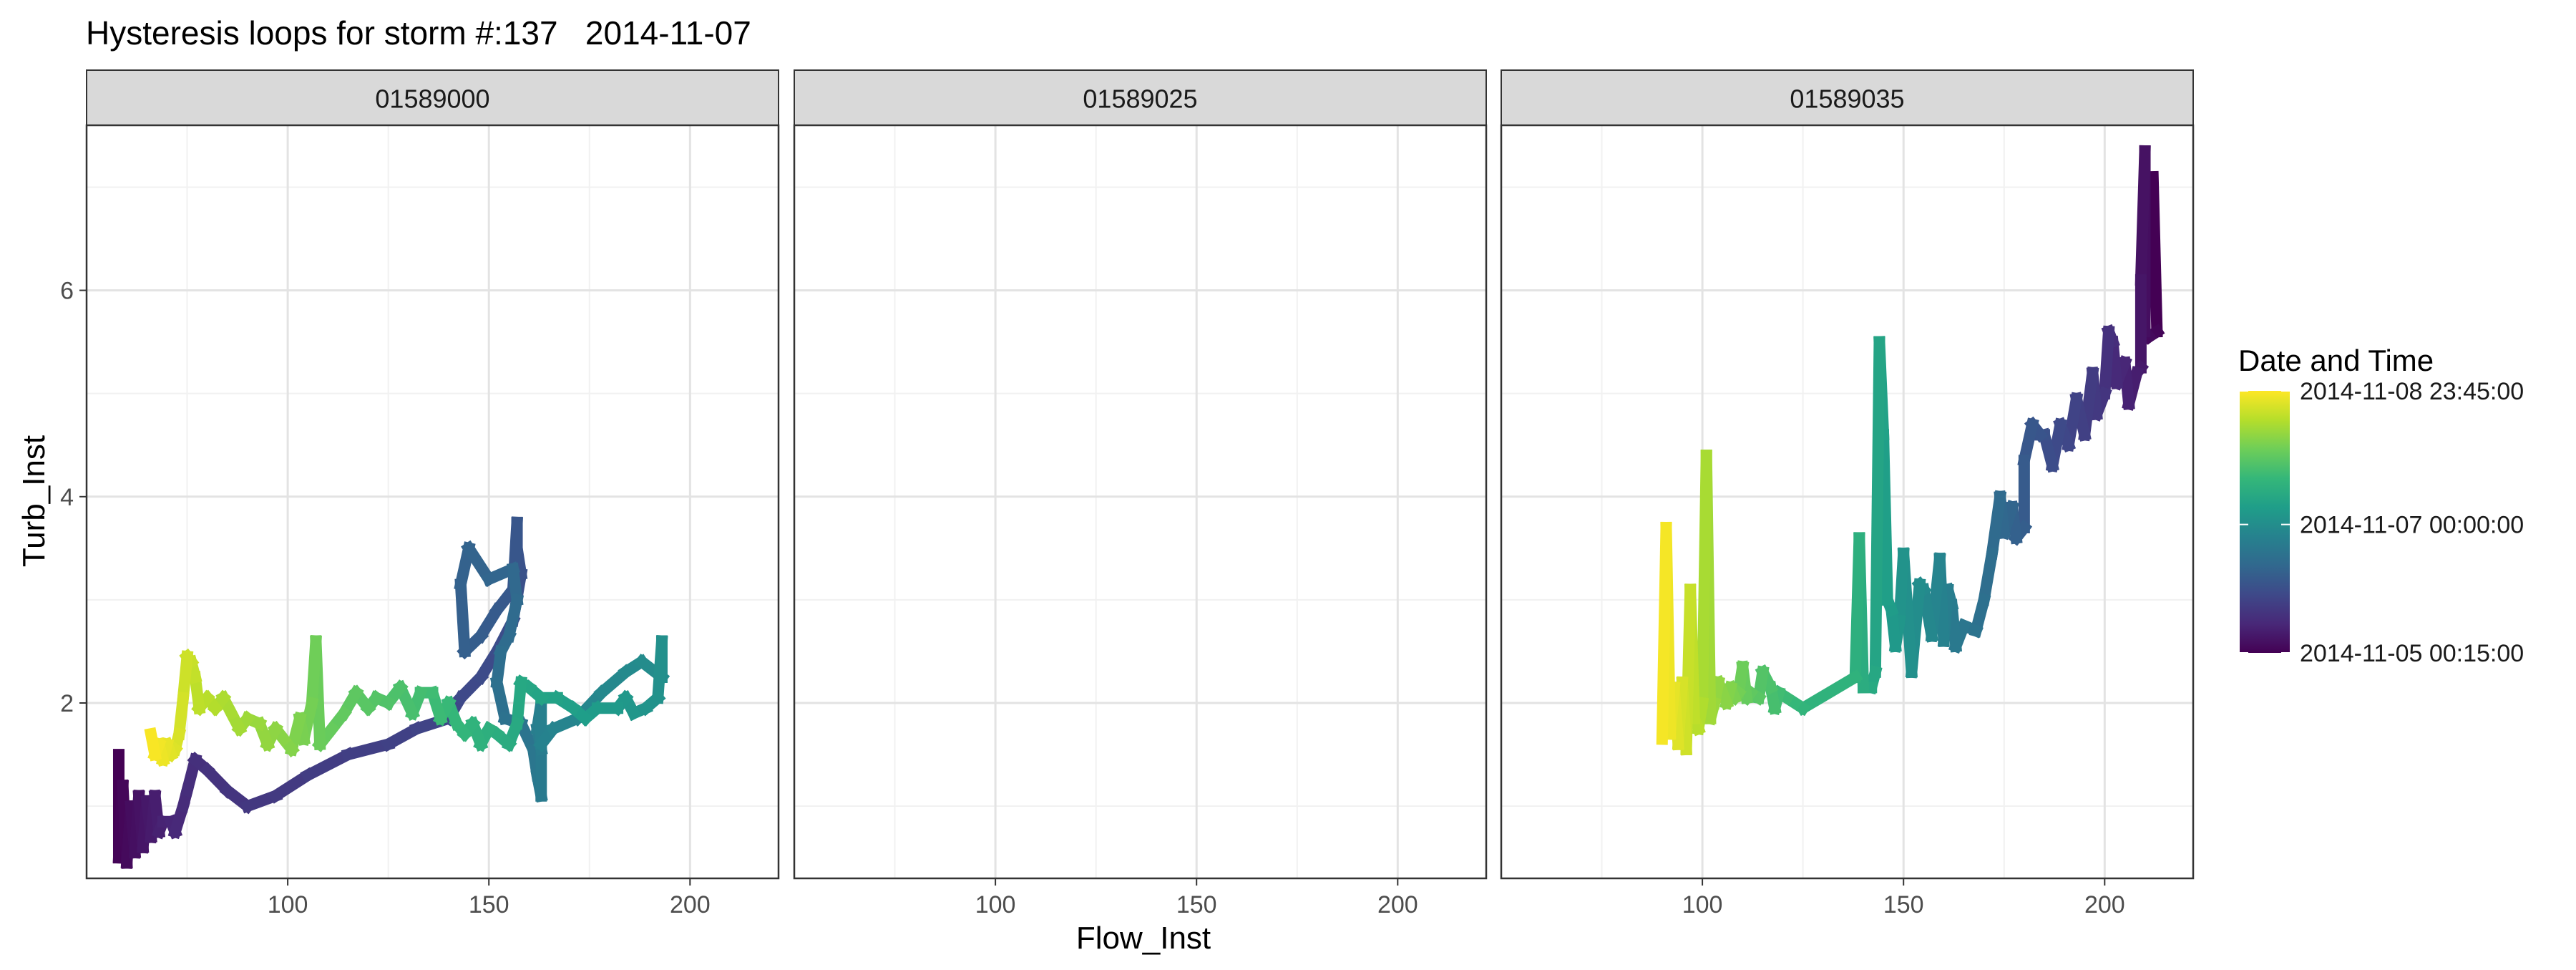 This screenshot has width=2576, height=970. I want to click on legend-label: 2014-11-05 00:15:00, so click(2412, 653).